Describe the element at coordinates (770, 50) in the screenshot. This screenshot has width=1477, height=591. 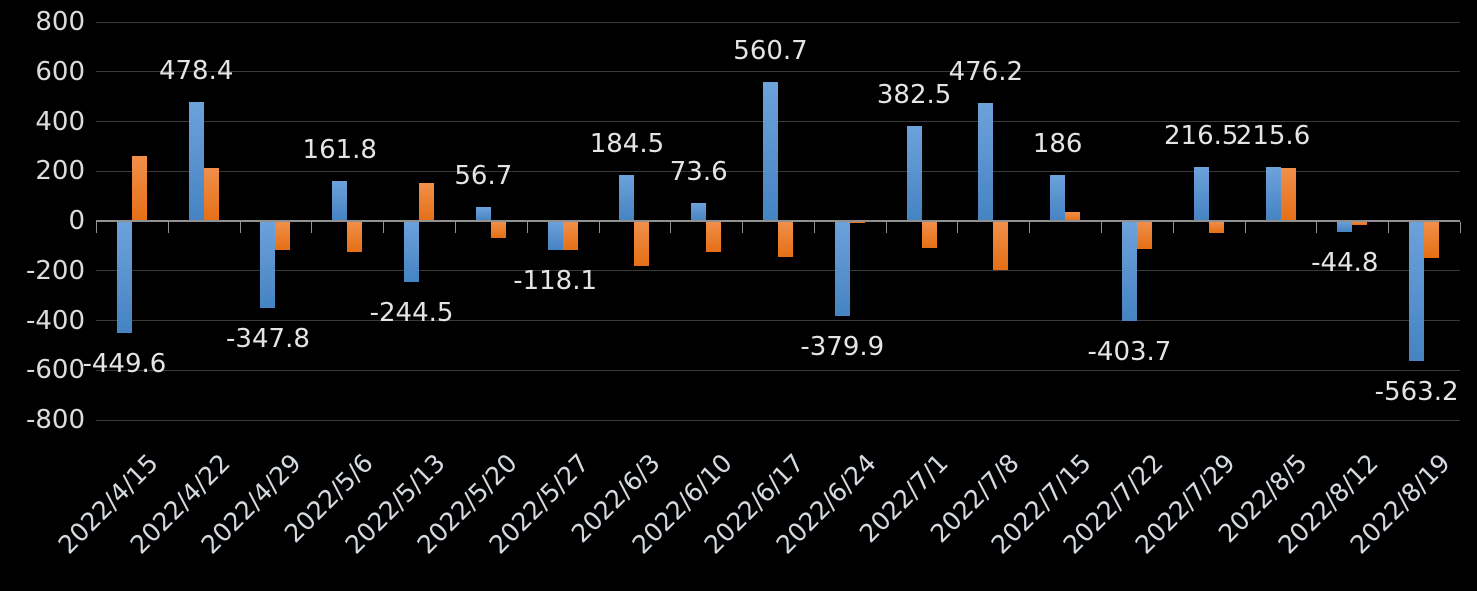
I see `data-label: 560.7` at that location.